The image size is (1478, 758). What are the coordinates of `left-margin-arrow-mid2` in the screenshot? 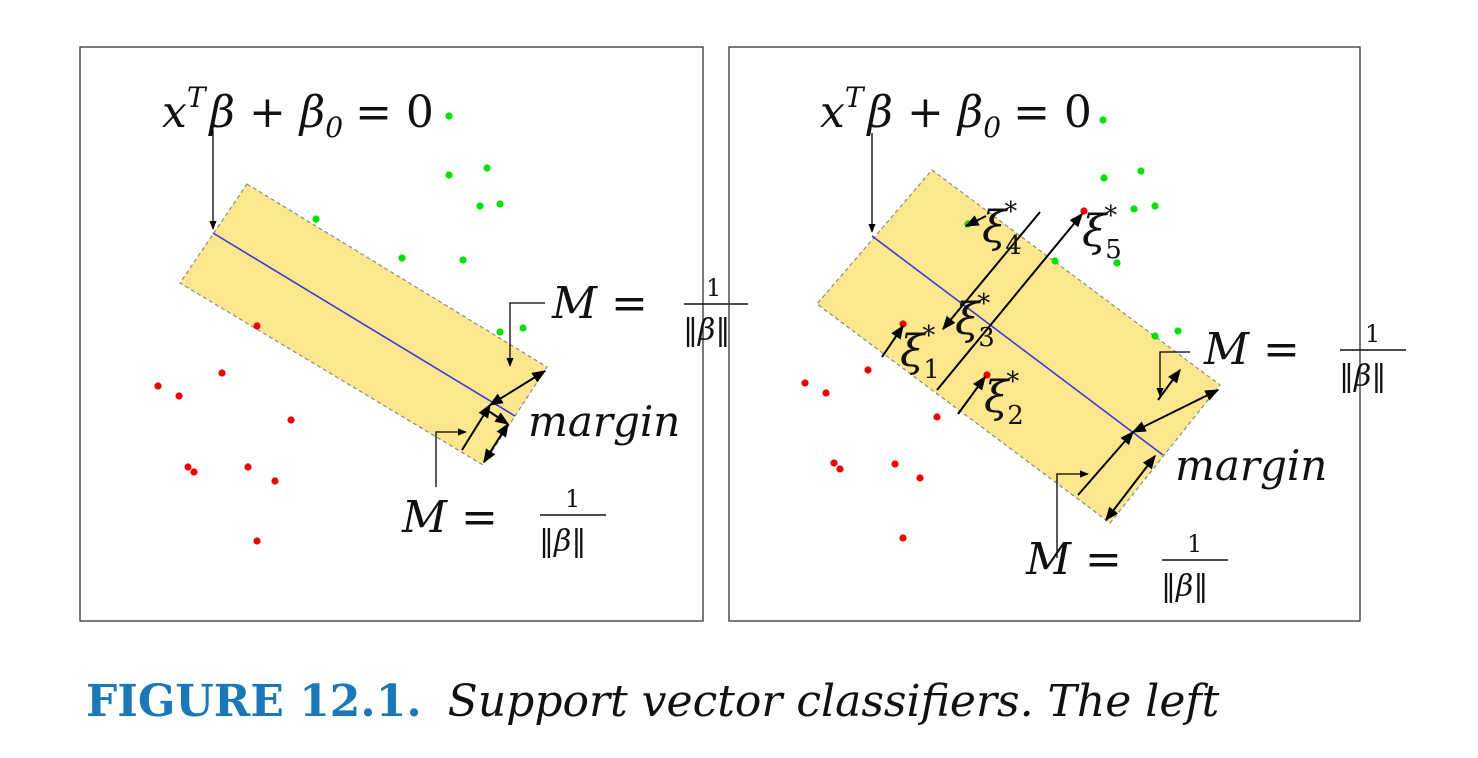 It's located at (498, 417).